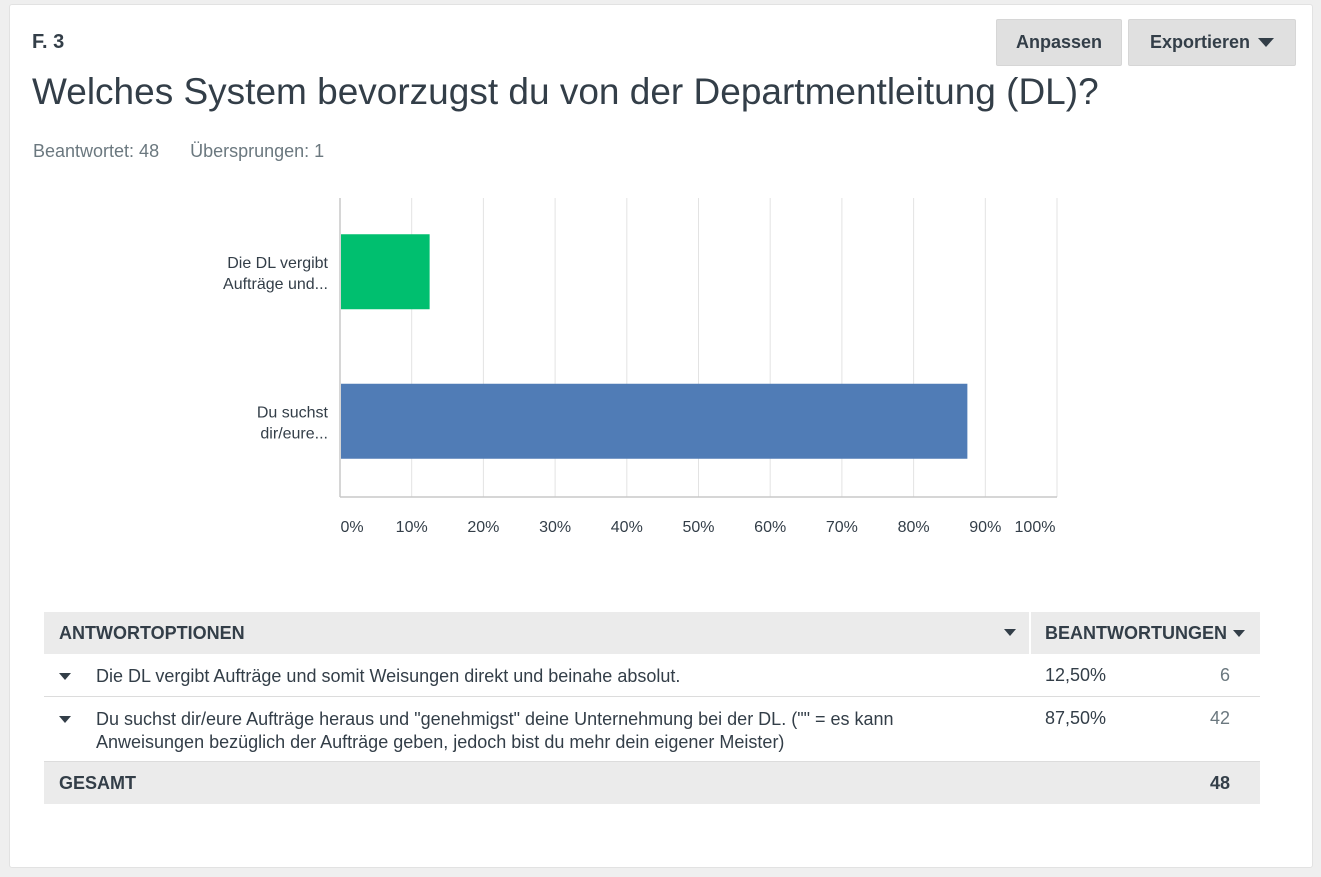 The height and width of the screenshot is (877, 1321). Describe the element at coordinates (293, 412) in the screenshot. I see `category-label: Du suchst` at that location.